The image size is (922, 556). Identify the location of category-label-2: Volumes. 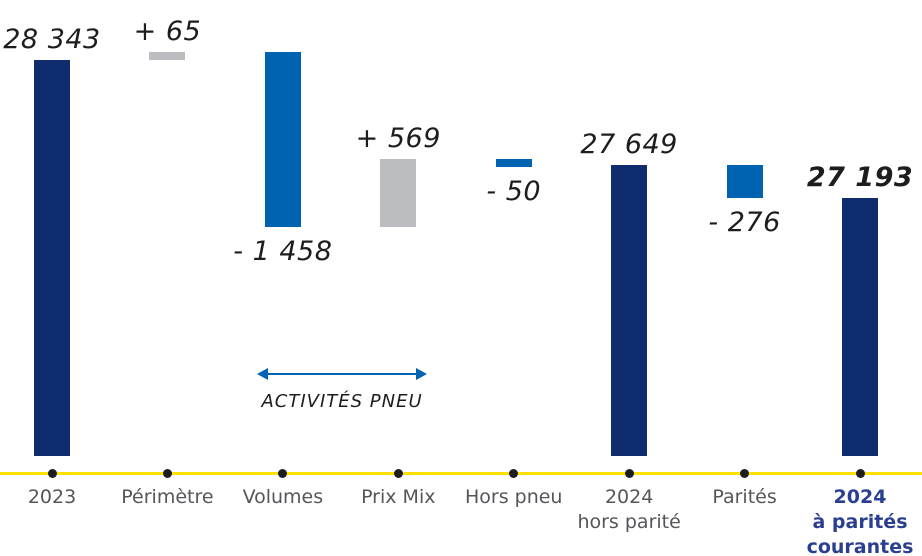
(283, 497).